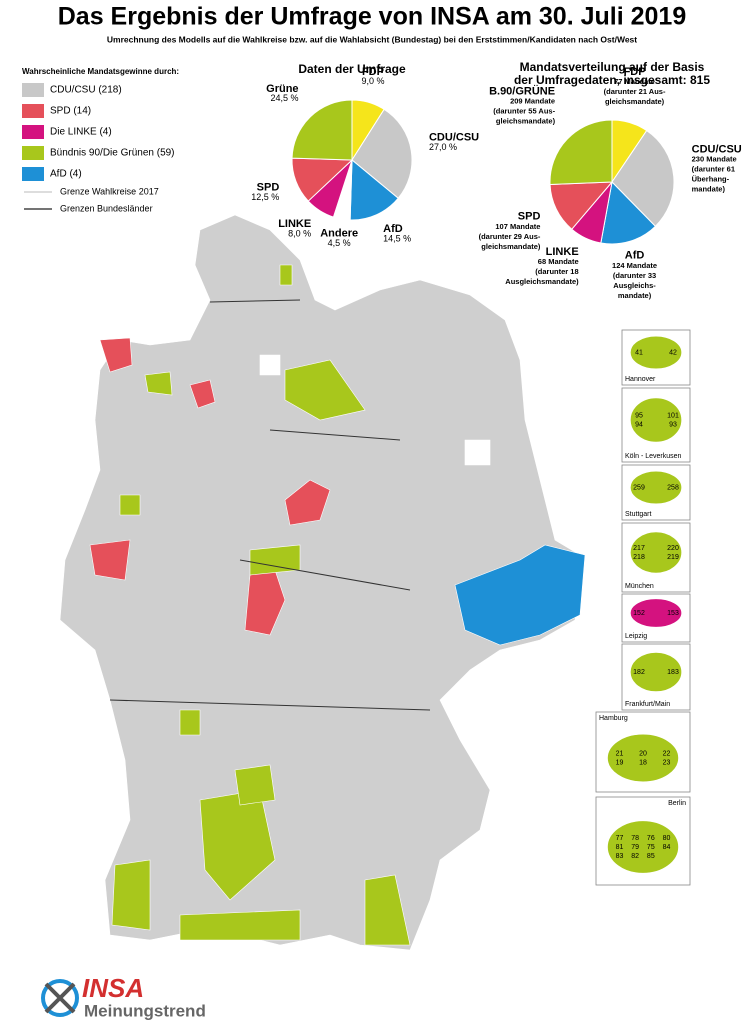 The image size is (745, 1029). I want to click on pie-value-label: 107 Mandate, so click(517, 226).